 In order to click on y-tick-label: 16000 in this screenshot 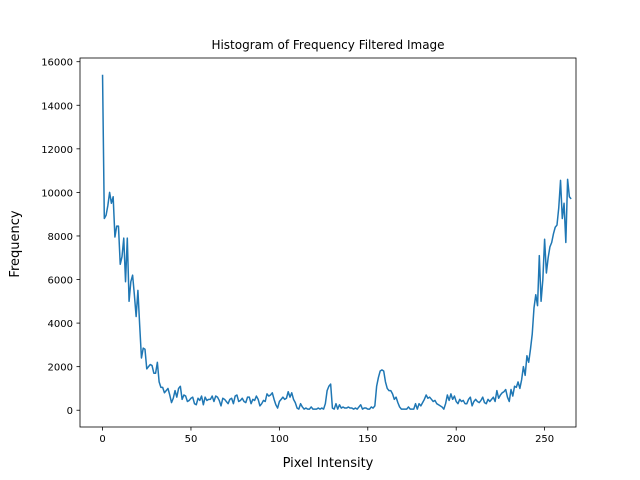, I will do `click(57, 63)`.